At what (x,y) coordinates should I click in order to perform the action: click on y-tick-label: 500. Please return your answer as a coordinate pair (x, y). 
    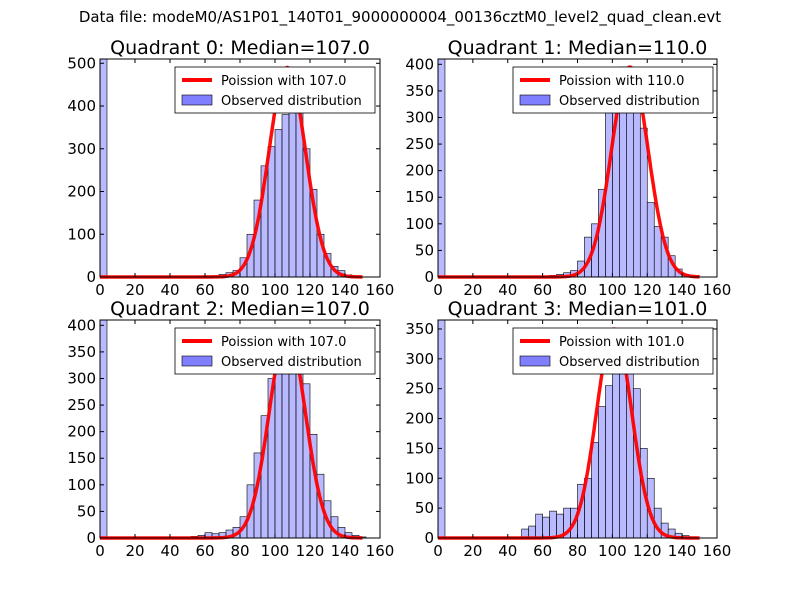
    Looking at the image, I should click on (81, 63).